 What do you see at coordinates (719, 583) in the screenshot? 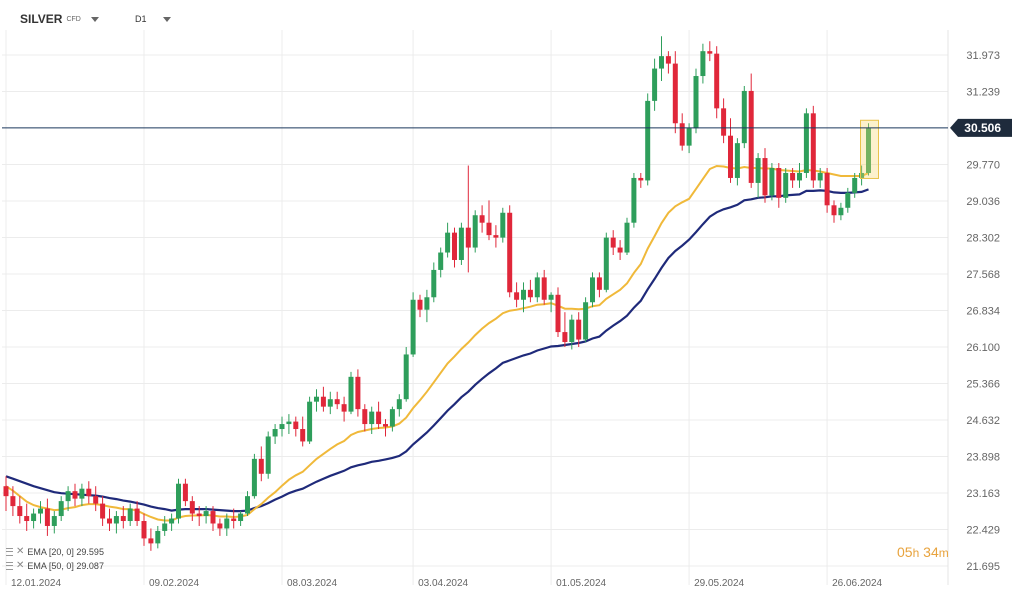
I see `x-tick-label: 29.05.2024` at bounding box center [719, 583].